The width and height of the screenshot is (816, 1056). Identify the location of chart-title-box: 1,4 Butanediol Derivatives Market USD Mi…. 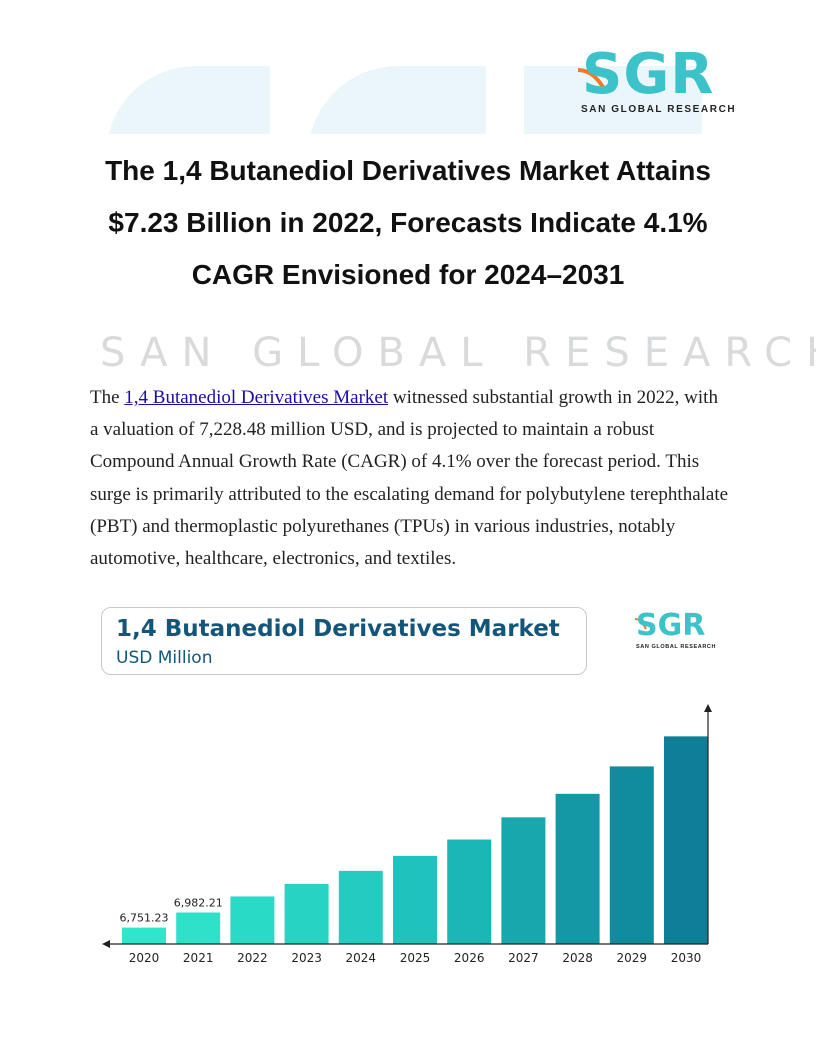
(344, 641).